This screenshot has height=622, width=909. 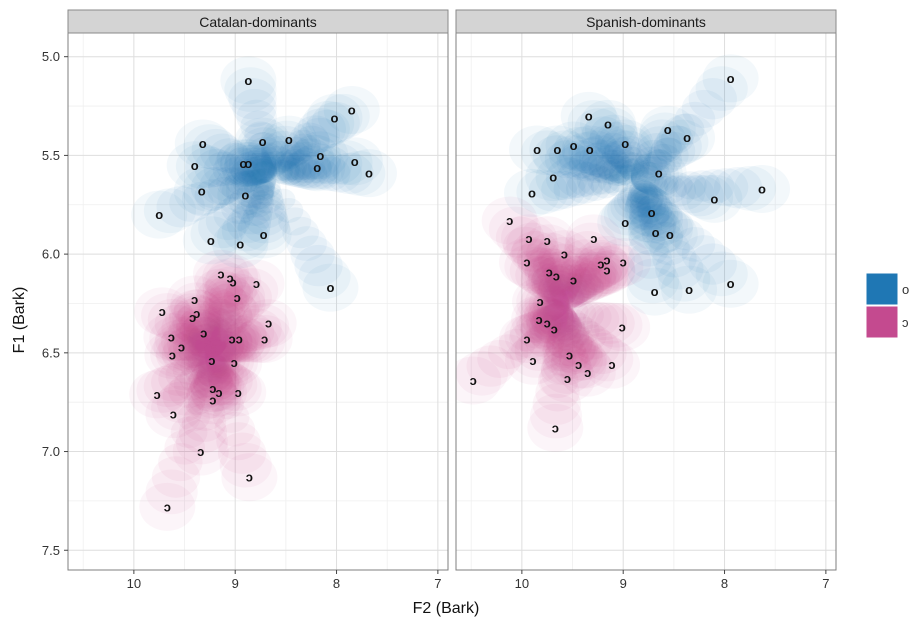 I want to click on density-o-level, so click(x=643, y=184).